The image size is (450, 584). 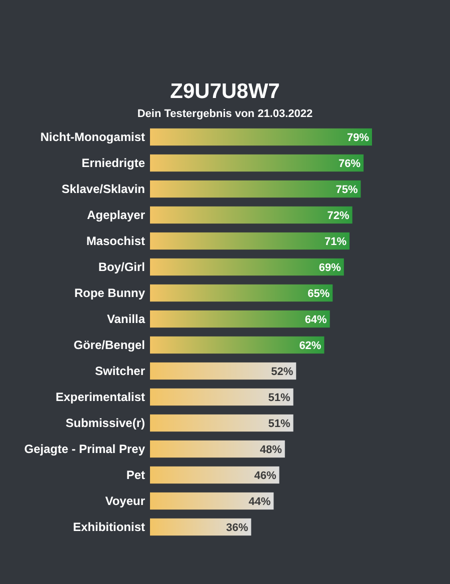 I want to click on y-tick-label: Experimentalist, so click(x=100, y=397).